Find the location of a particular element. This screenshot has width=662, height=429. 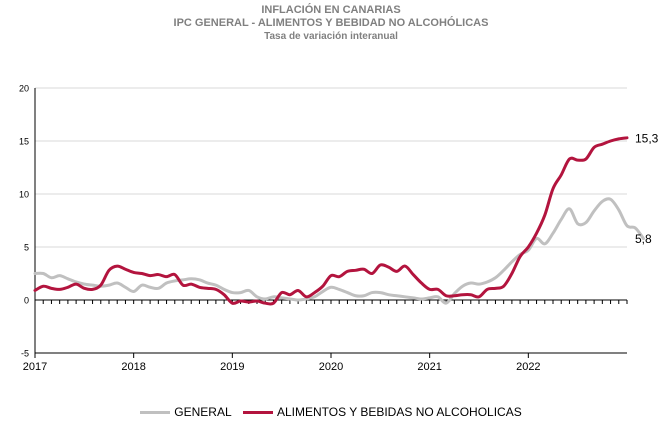

chart-subtitle-2: Tasa de variación interanual is located at coordinates (331, 36).